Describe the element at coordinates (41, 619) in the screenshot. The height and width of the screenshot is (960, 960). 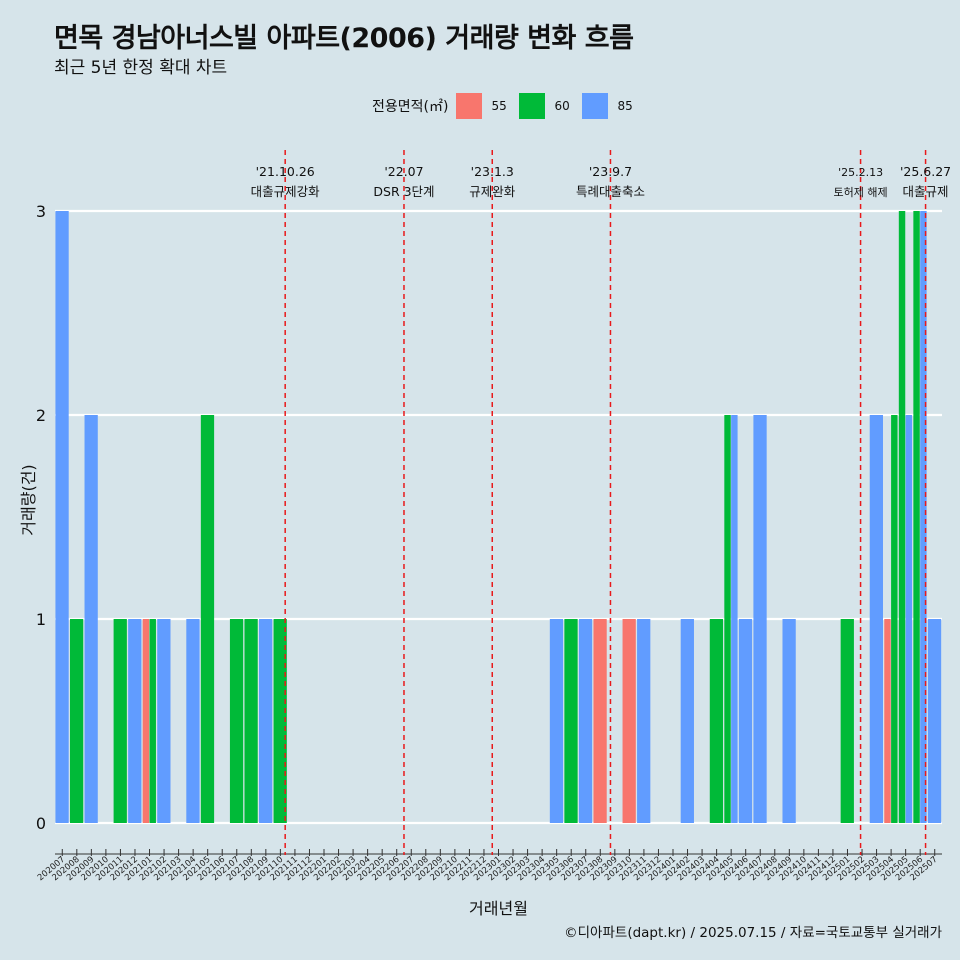
I see `y-tick-label: 1` at that location.